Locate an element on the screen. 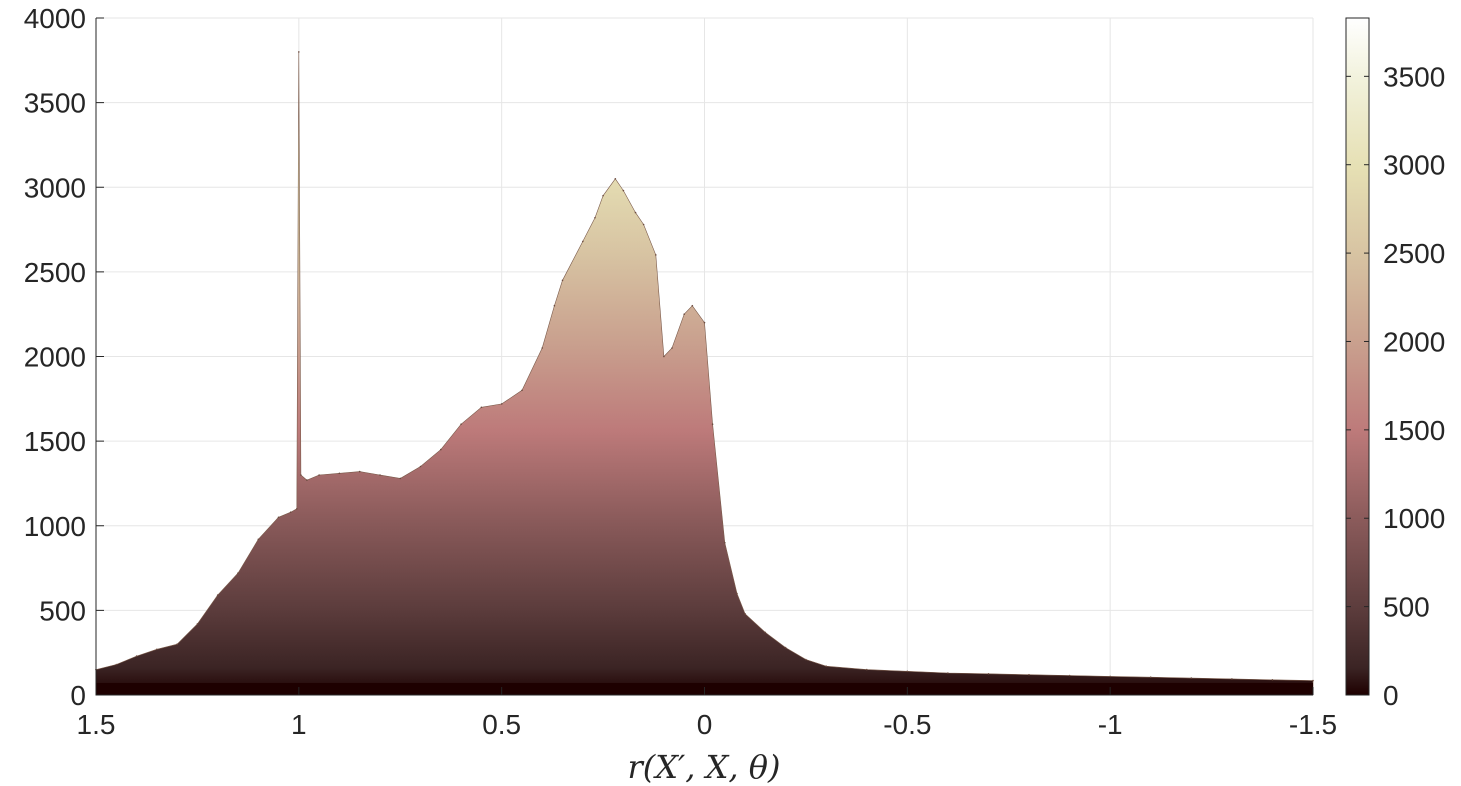 The width and height of the screenshot is (1461, 786). colorbar-tick-label: 3500 is located at coordinates (1414, 76).